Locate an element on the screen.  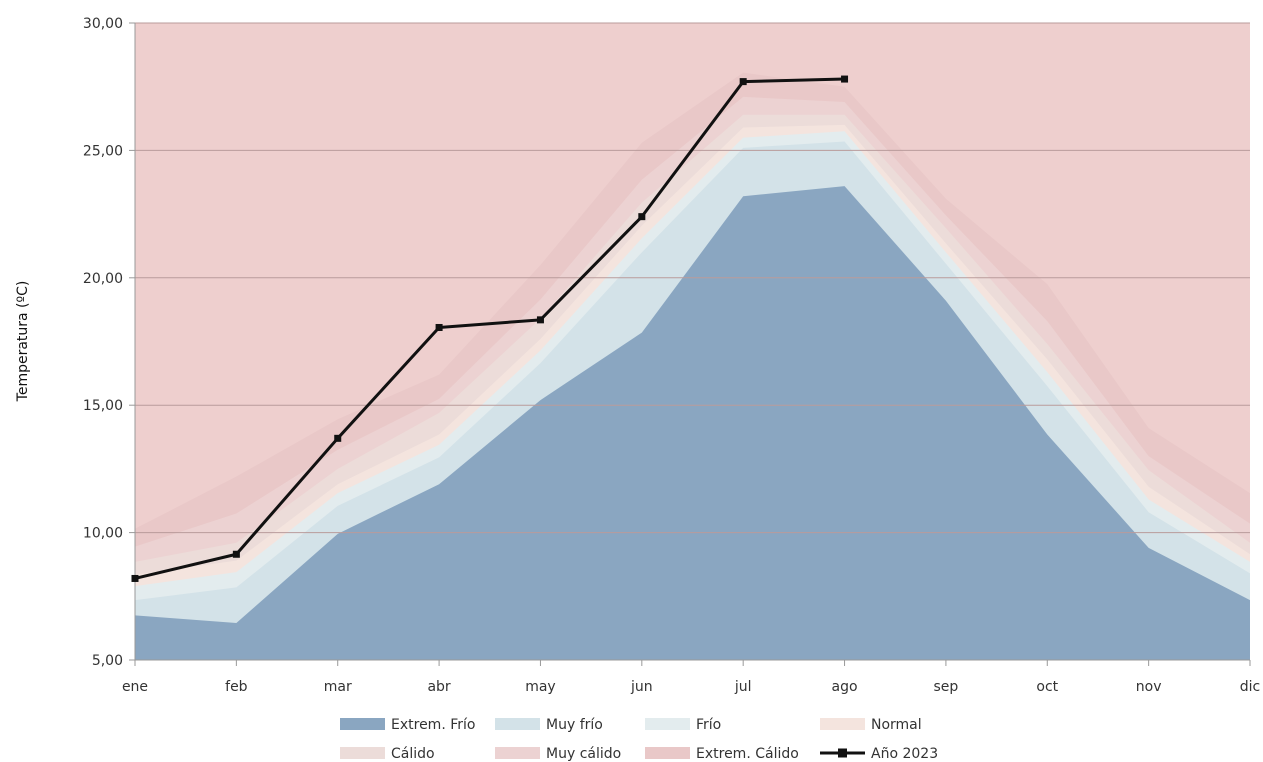
x-tick-label: may is located at coordinates (540, 687).